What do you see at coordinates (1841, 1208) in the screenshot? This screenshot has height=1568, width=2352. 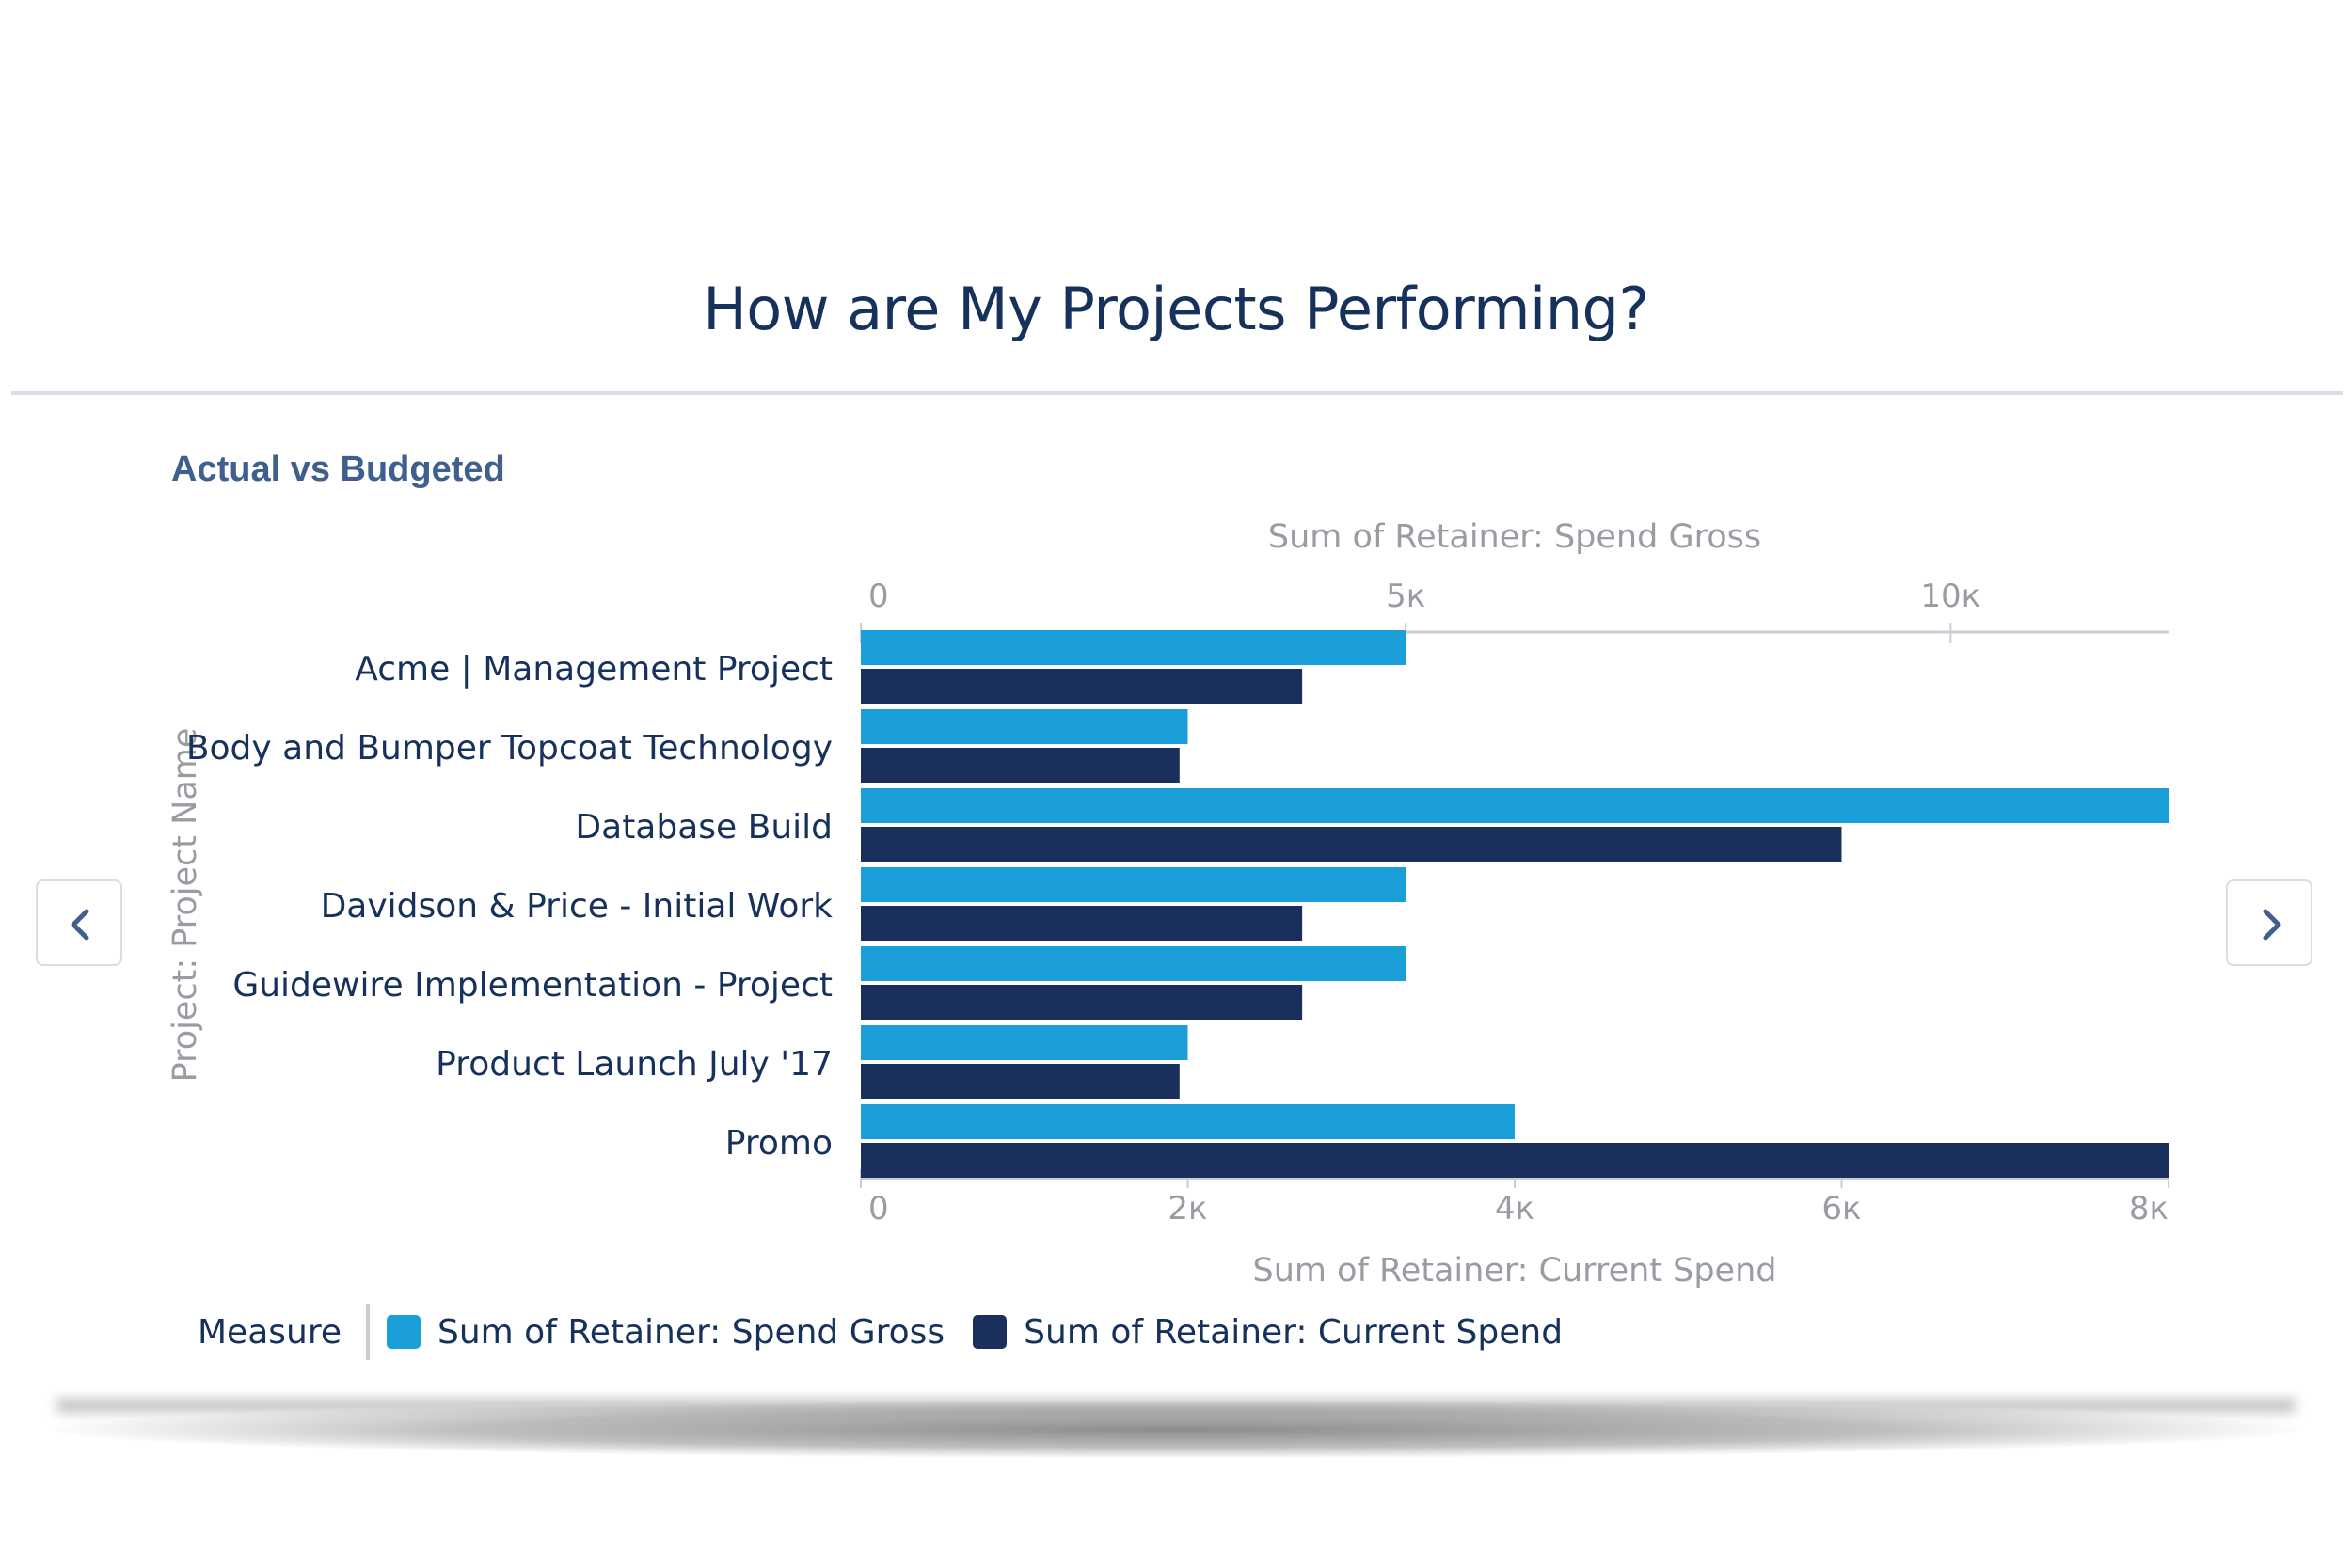 I see `bottom-axis-tick-label: 6к` at bounding box center [1841, 1208].